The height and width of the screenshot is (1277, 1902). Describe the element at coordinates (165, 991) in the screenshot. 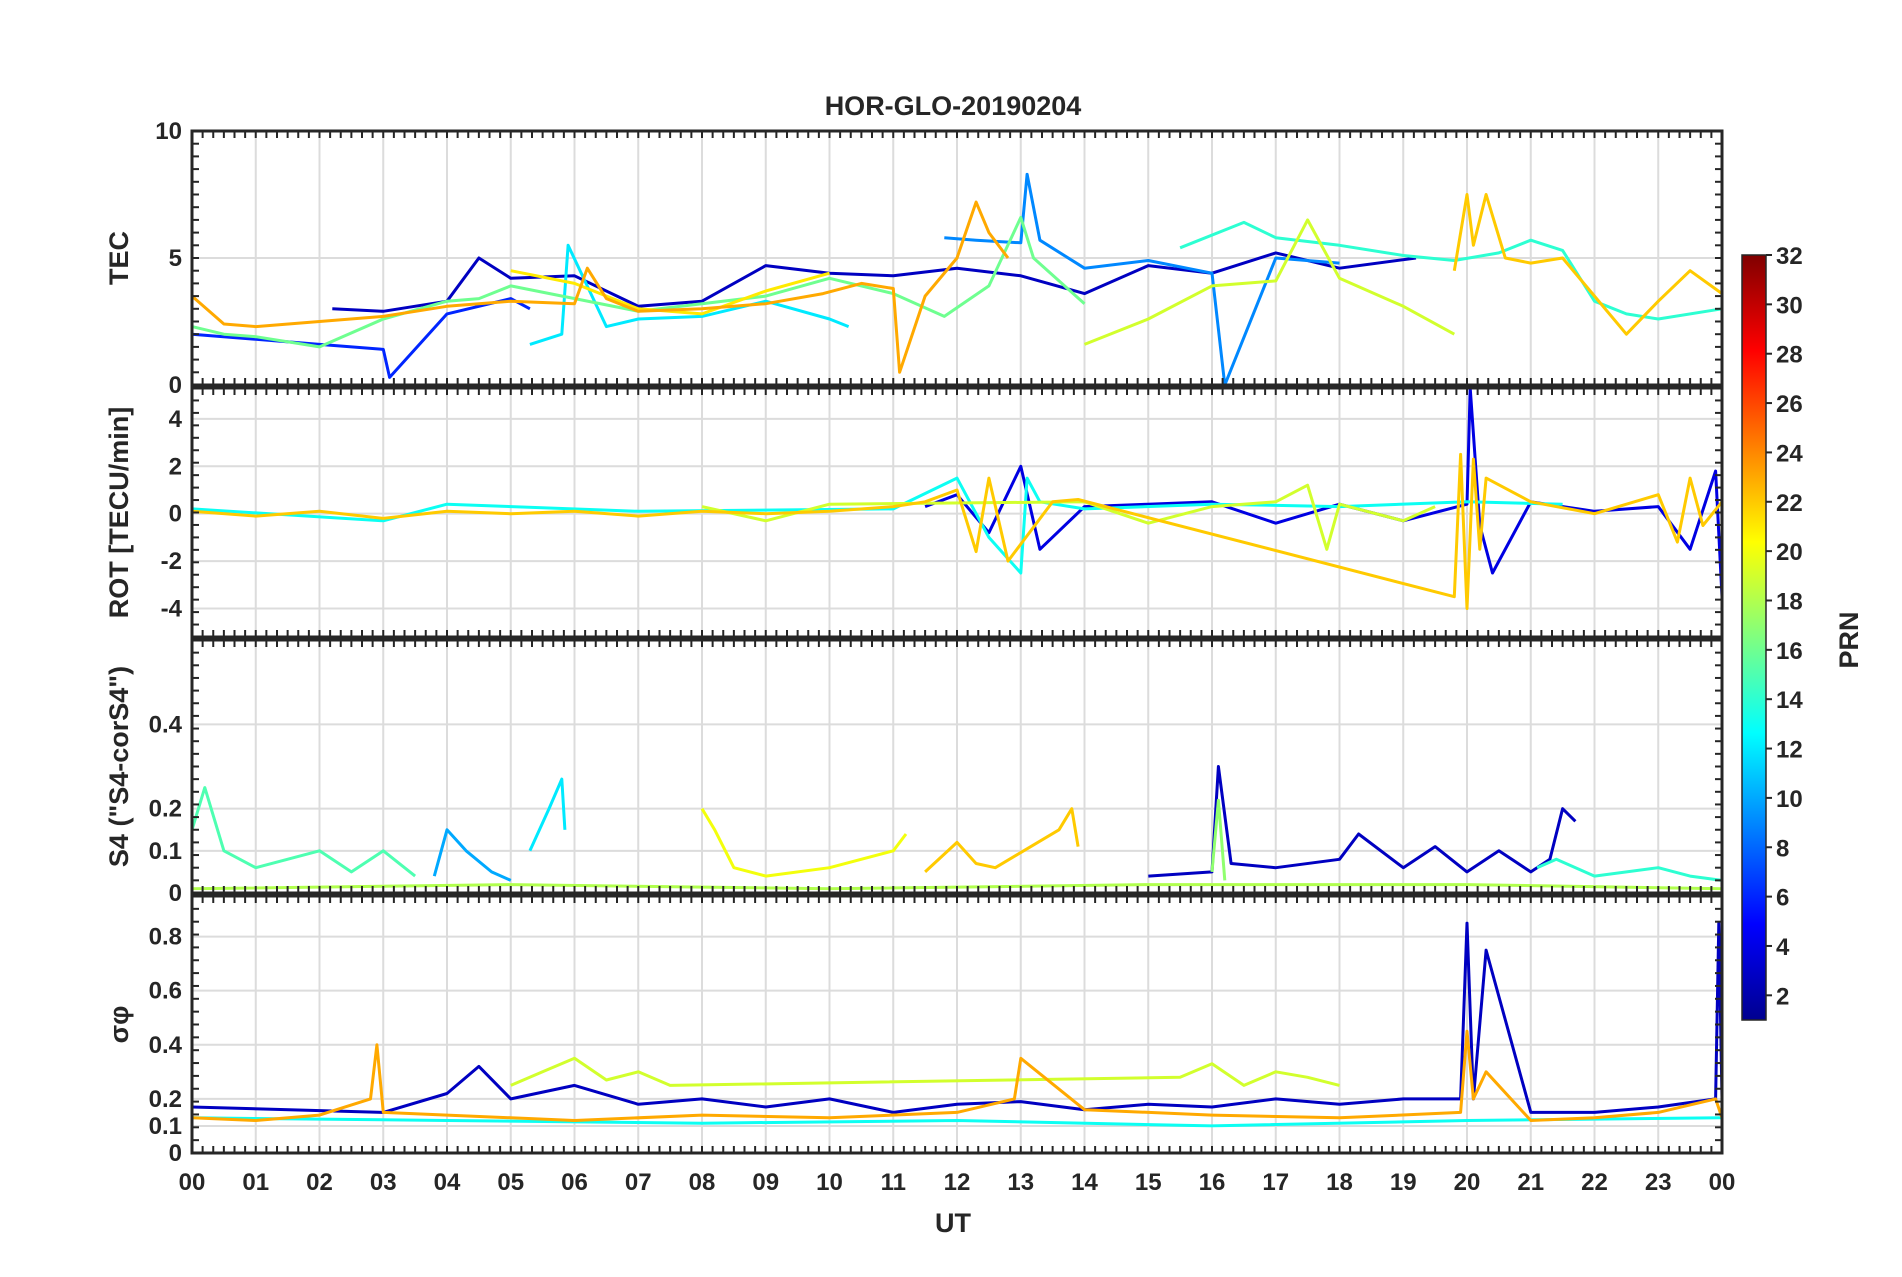

I see `panel-sigma-y-tick-label: 0.6` at that location.